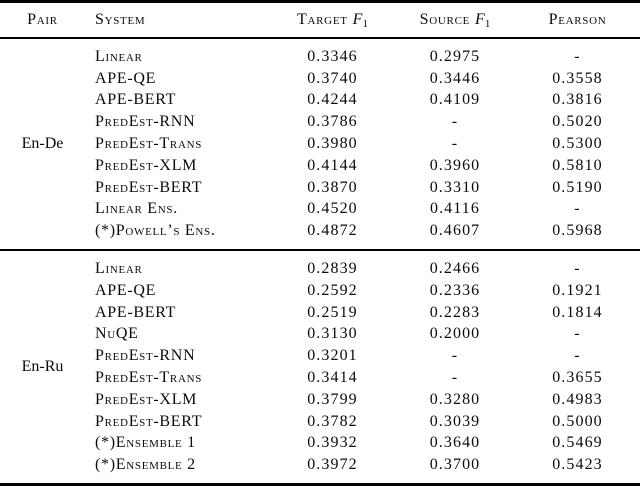 The height and width of the screenshot is (488, 640). I want to click on col-header-source-f1: Source F1, so click(455, 20).